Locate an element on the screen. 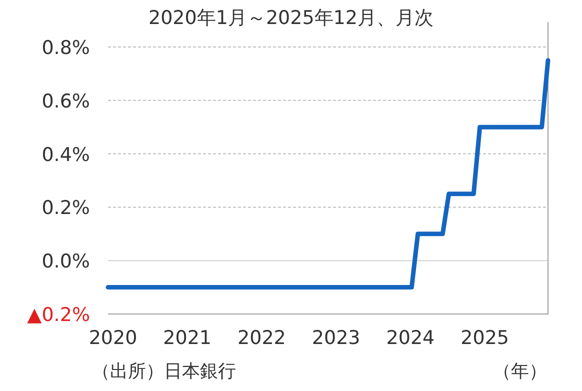 The image size is (582, 391). x-tick-label: 2021 is located at coordinates (187, 338).